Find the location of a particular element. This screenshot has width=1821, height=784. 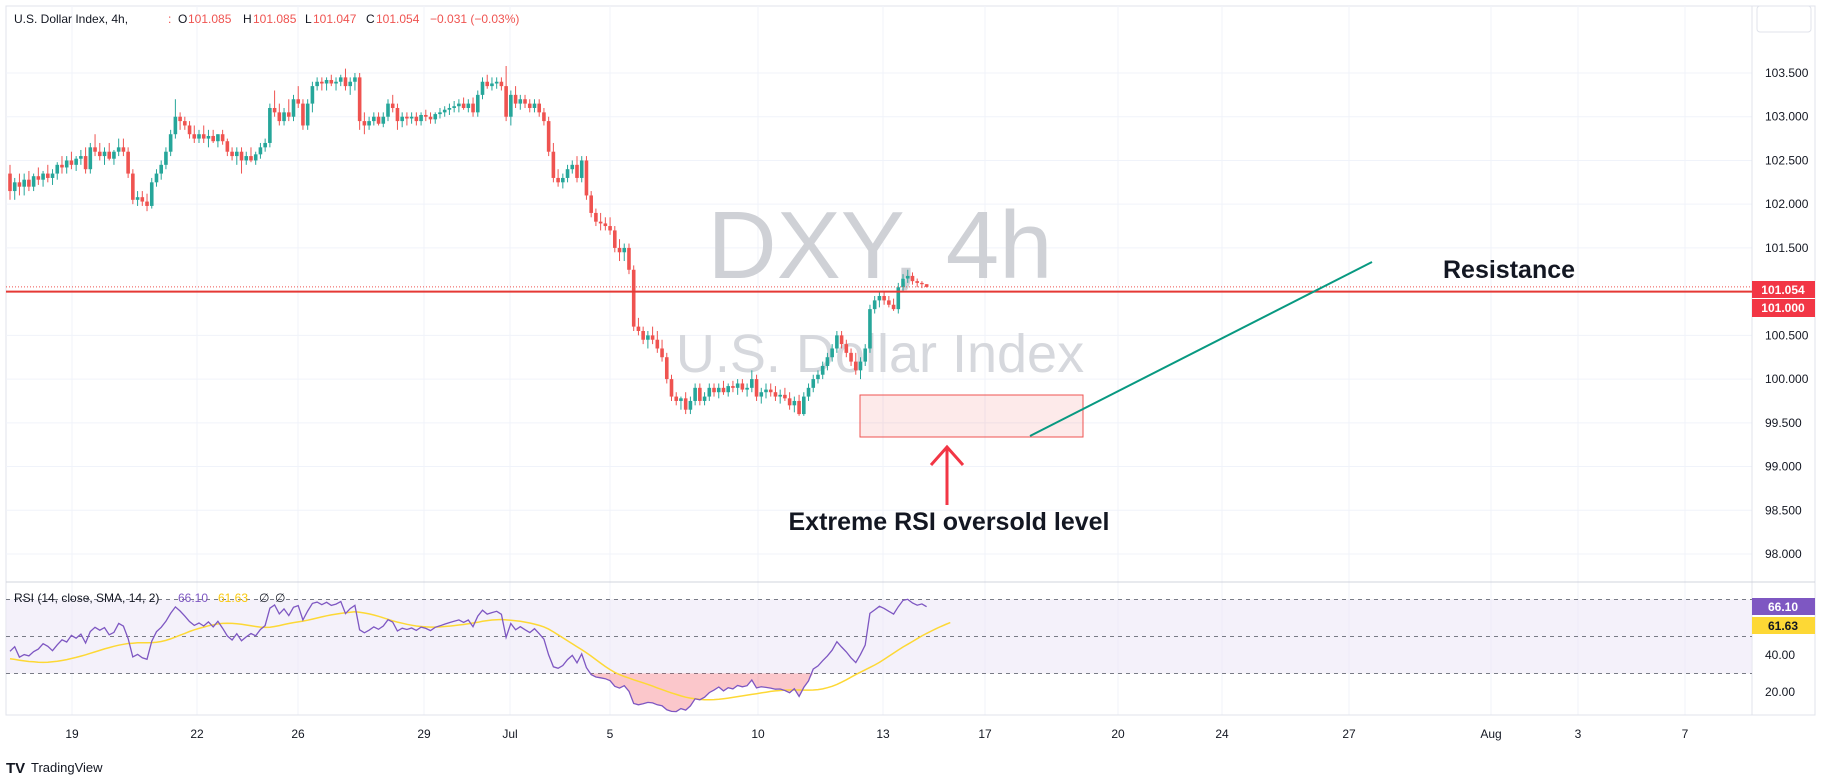

time-tick-label: 19 is located at coordinates (72, 734).